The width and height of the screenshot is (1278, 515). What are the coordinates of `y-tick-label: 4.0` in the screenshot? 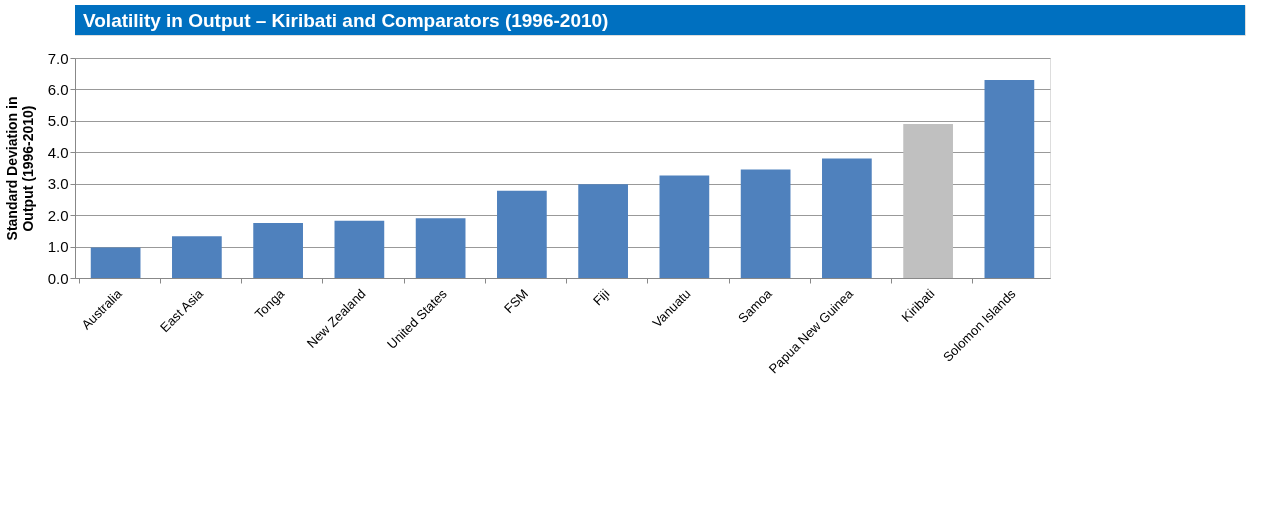 It's located at (58, 152).